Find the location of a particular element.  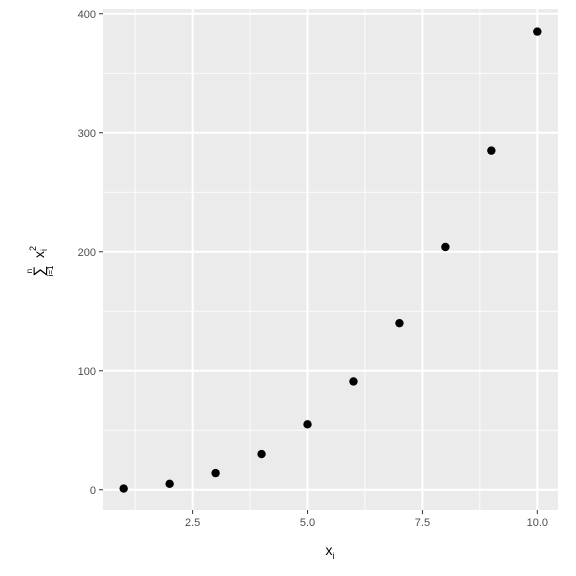

y-axis-title-superscript: 2 is located at coordinates (33, 248).